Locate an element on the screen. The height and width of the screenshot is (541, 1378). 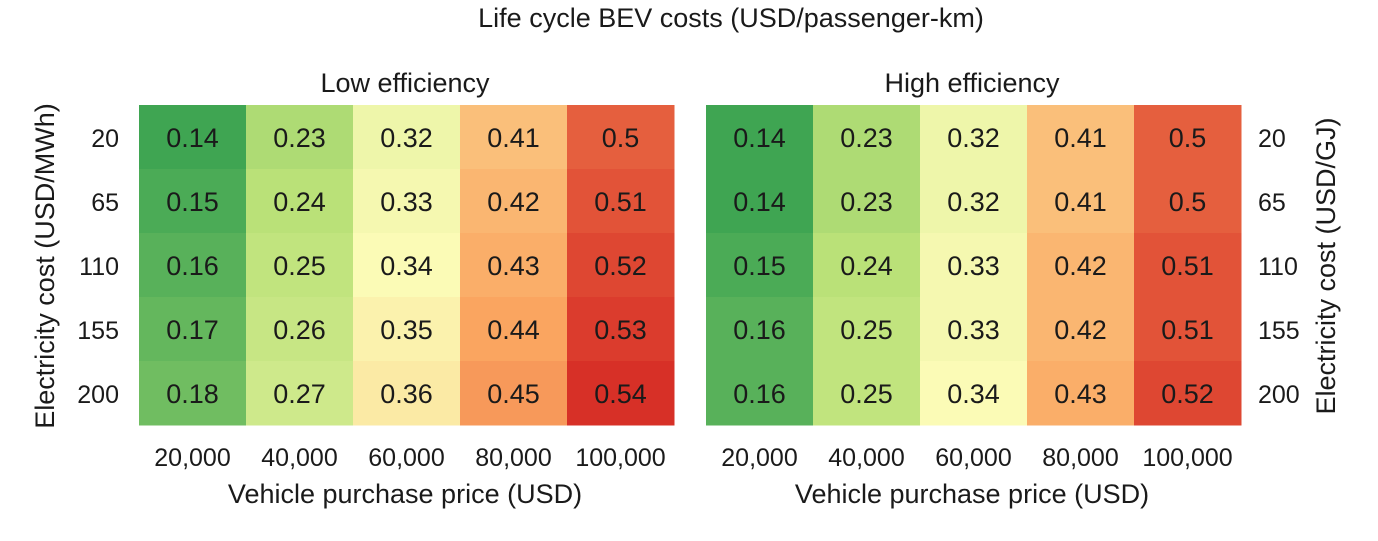
right-cell-value-label: 0.5 is located at coordinates (1188, 138).